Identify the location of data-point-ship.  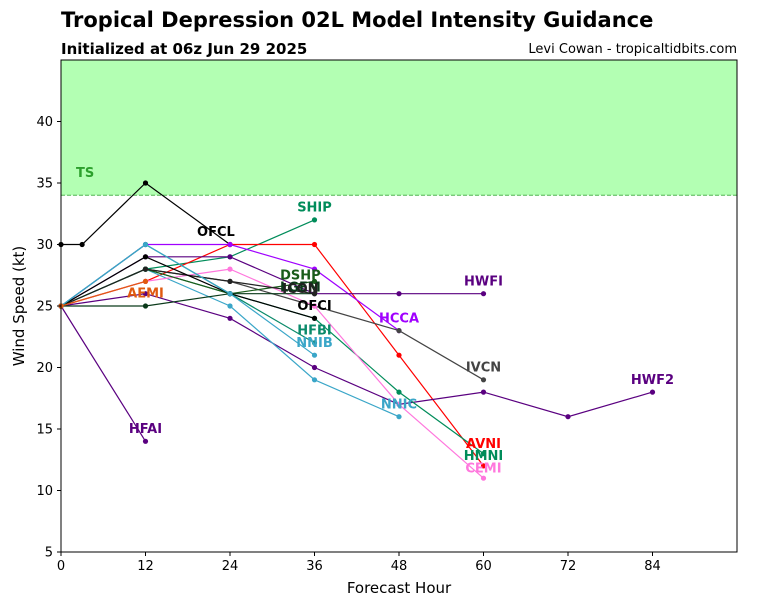
(314, 220).